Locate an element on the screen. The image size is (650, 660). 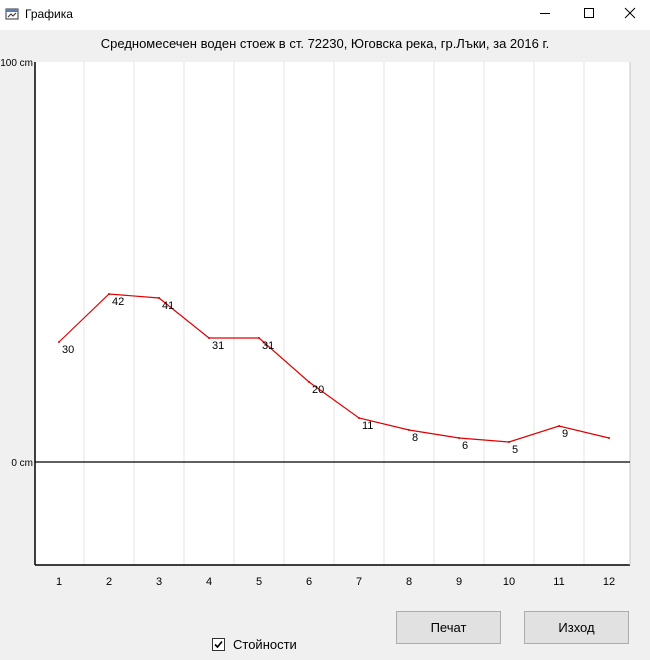
chart-app-icon is located at coordinates (12, 14).